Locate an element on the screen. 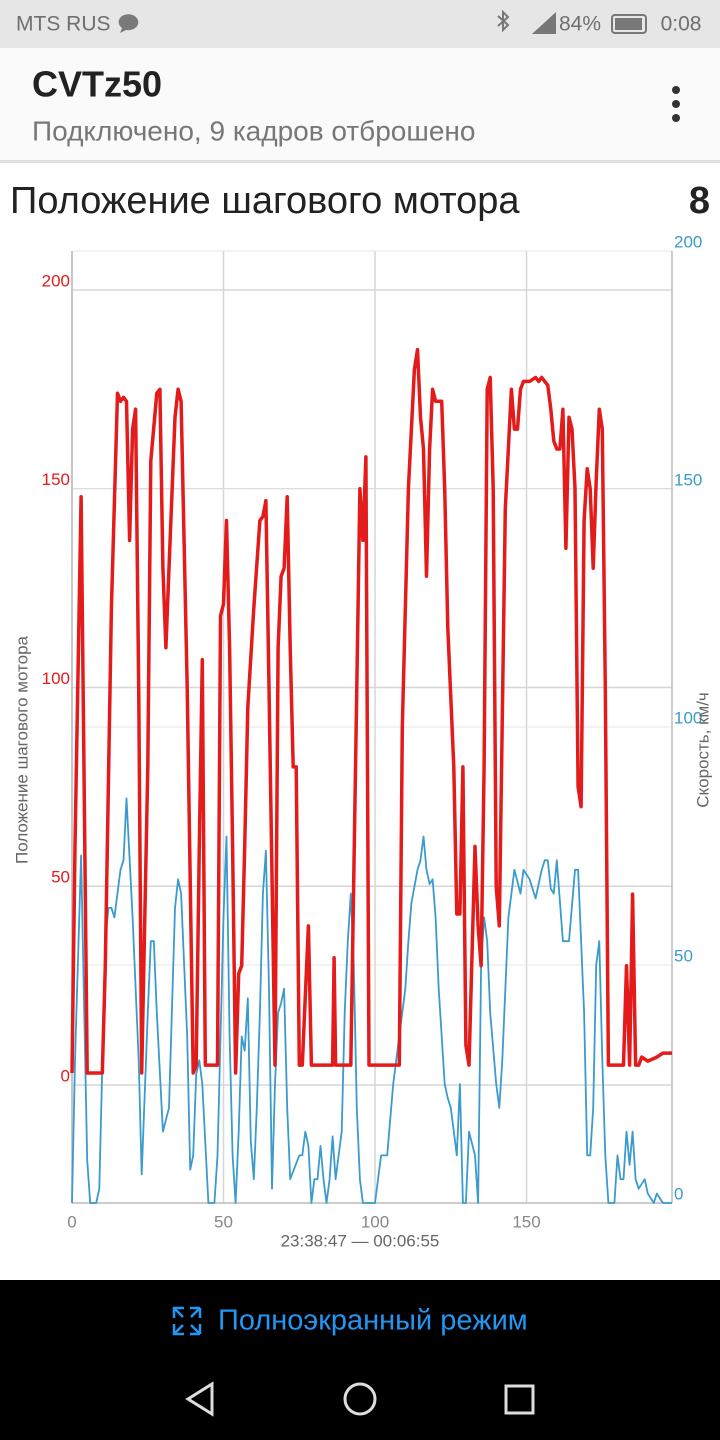  bluetooth-icon is located at coordinates (503, 21).